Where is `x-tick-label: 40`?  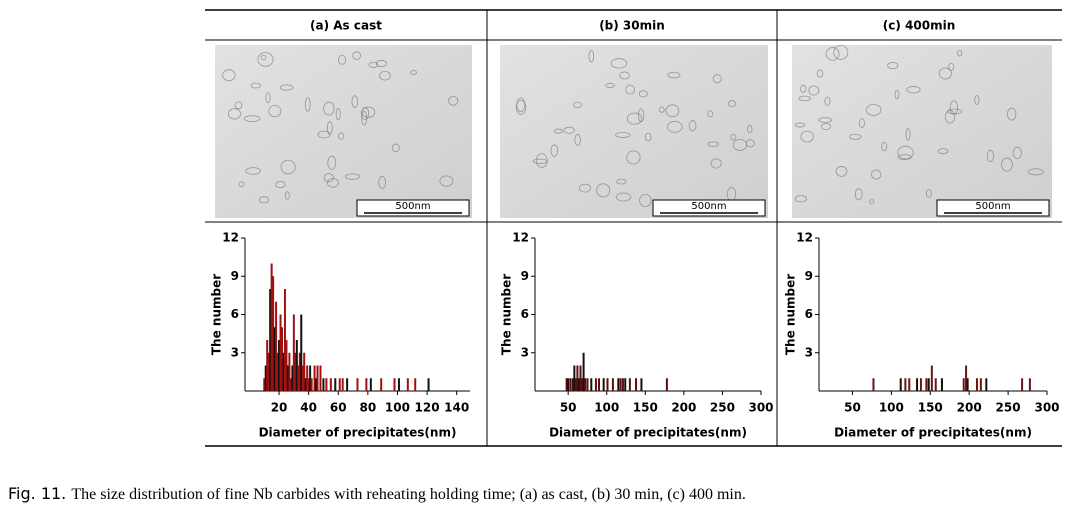 x-tick-label: 40 is located at coordinates (308, 408).